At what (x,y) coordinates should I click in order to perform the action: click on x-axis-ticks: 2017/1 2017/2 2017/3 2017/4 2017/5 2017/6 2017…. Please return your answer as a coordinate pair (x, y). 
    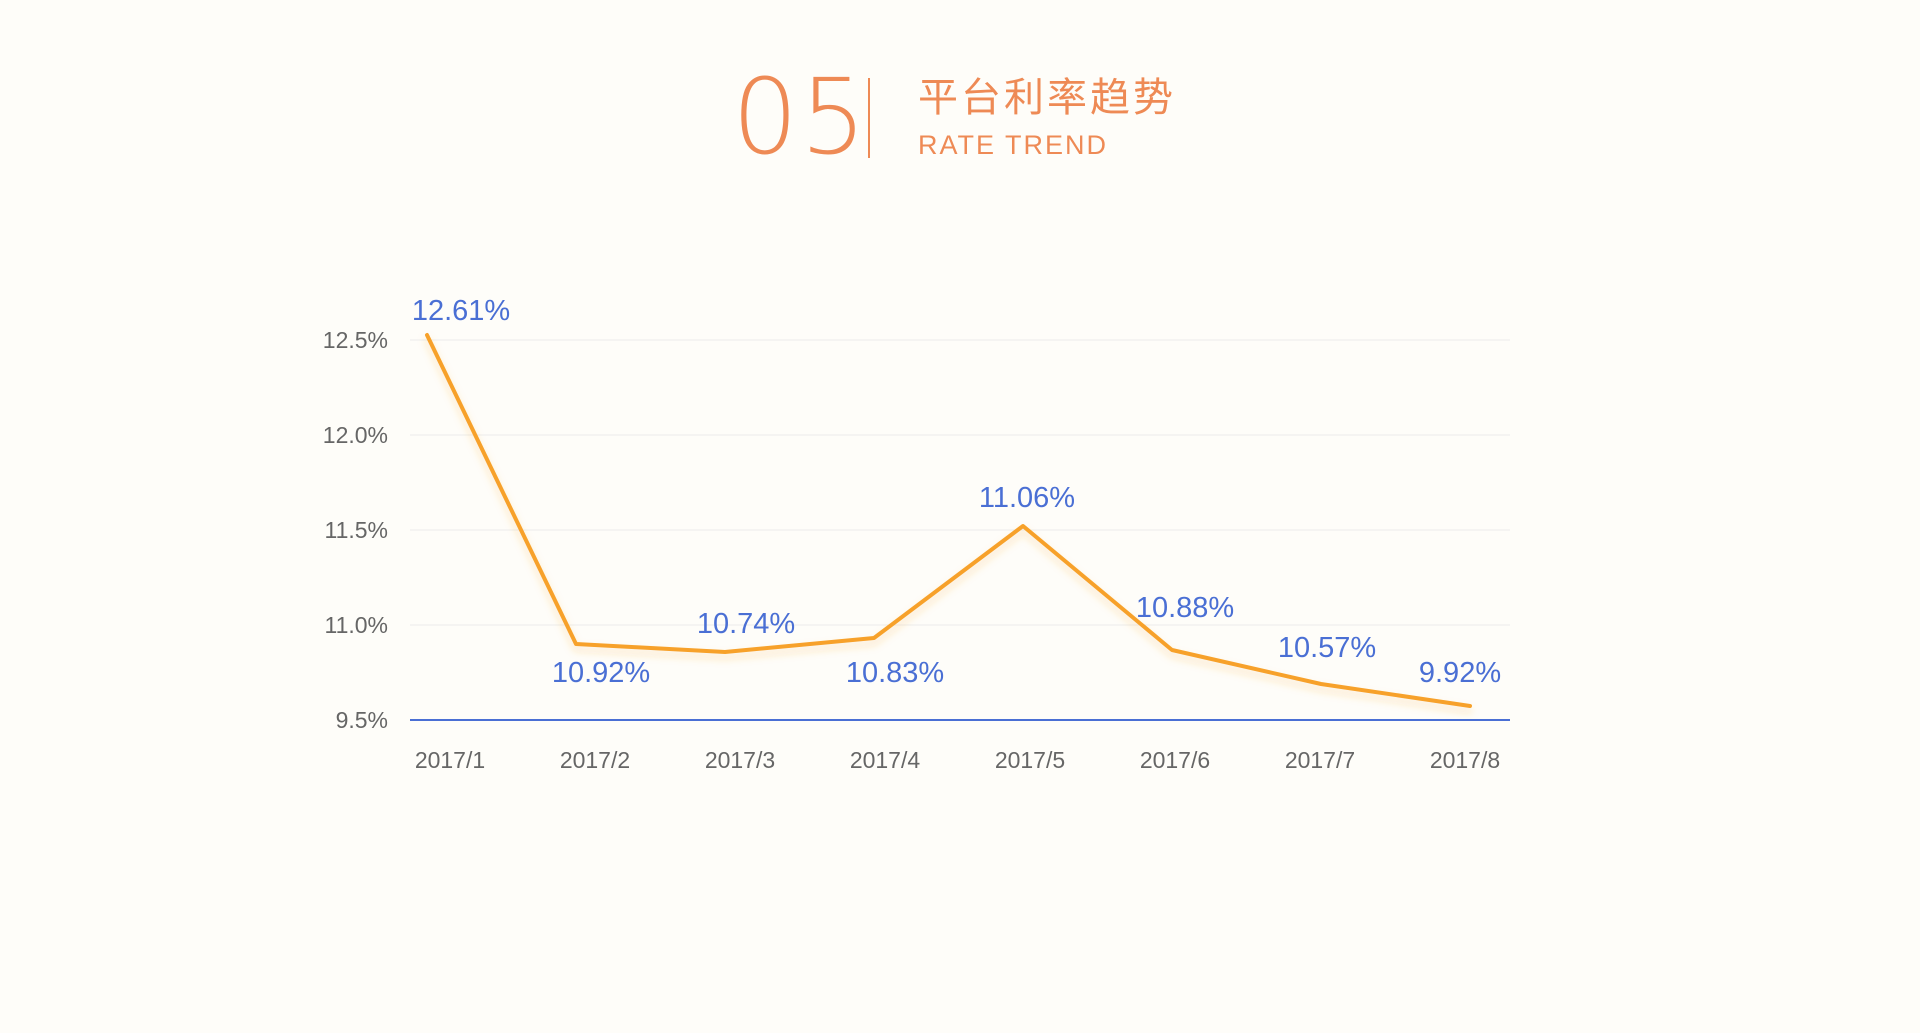
    Looking at the image, I should click on (957, 760).